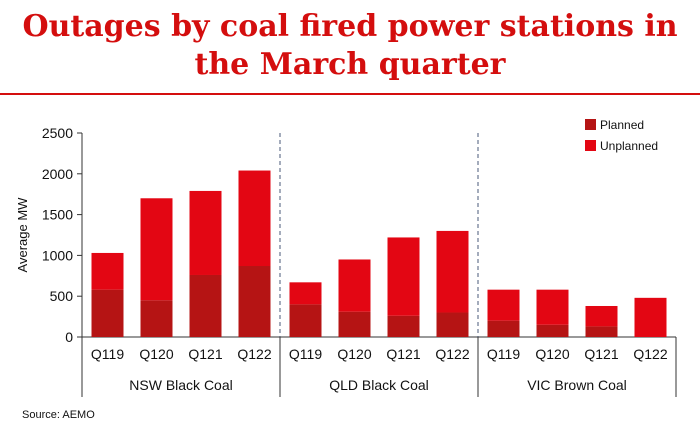 The height and width of the screenshot is (444, 700). Describe the element at coordinates (350, 94) in the screenshot. I see `title-divider` at that location.